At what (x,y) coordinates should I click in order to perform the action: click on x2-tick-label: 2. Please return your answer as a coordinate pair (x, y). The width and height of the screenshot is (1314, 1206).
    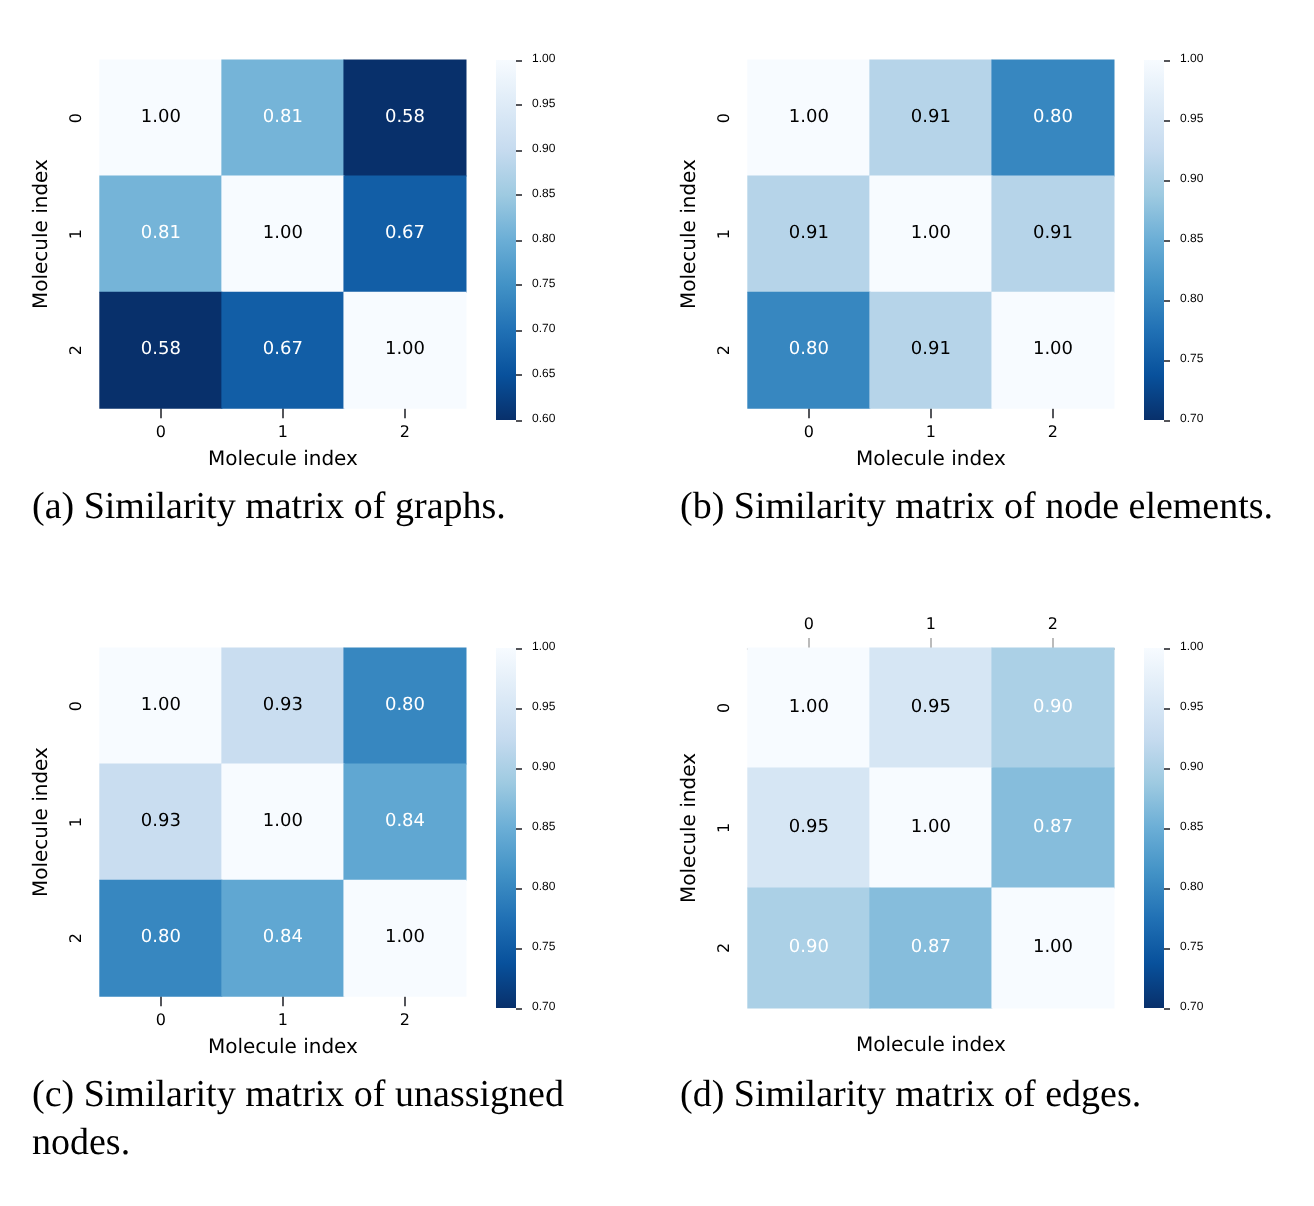
    Looking at the image, I should click on (1053, 624).